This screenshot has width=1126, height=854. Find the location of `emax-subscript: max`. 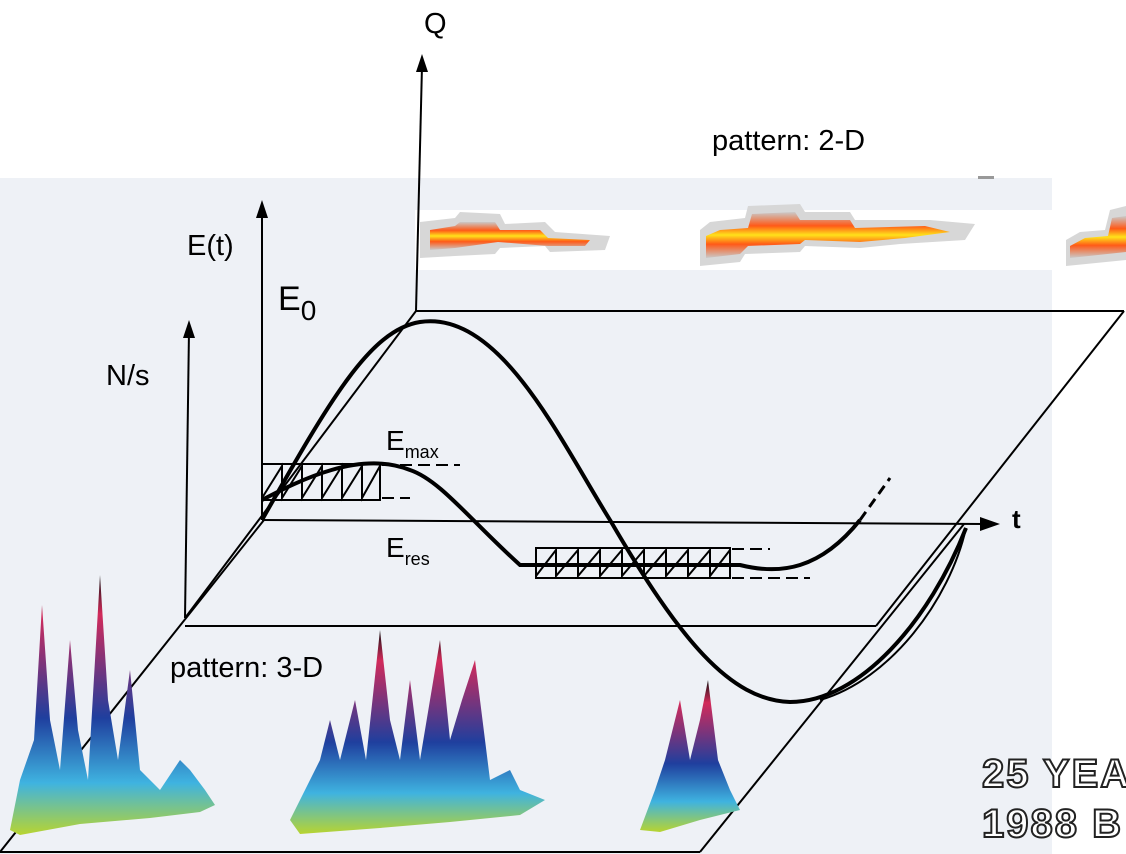

emax-subscript: max is located at coordinates (421, 452).